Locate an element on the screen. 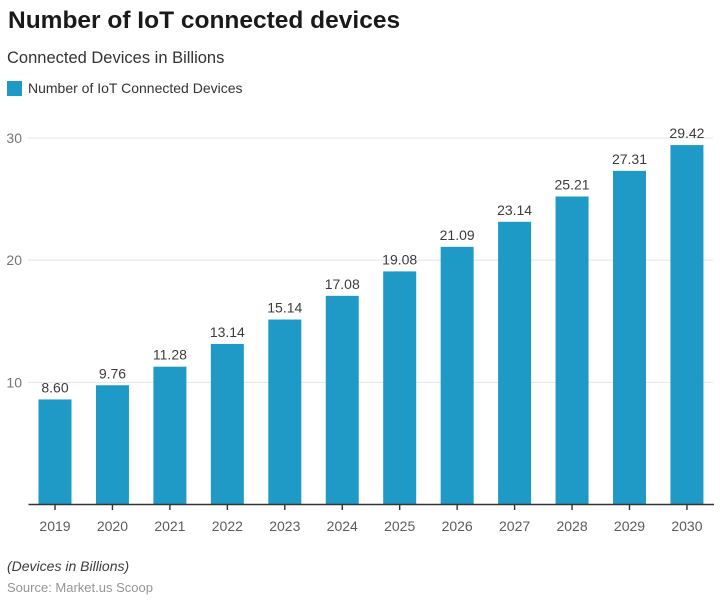 This screenshot has width=720, height=602. svg-text: 21.09 is located at coordinates (457, 235).